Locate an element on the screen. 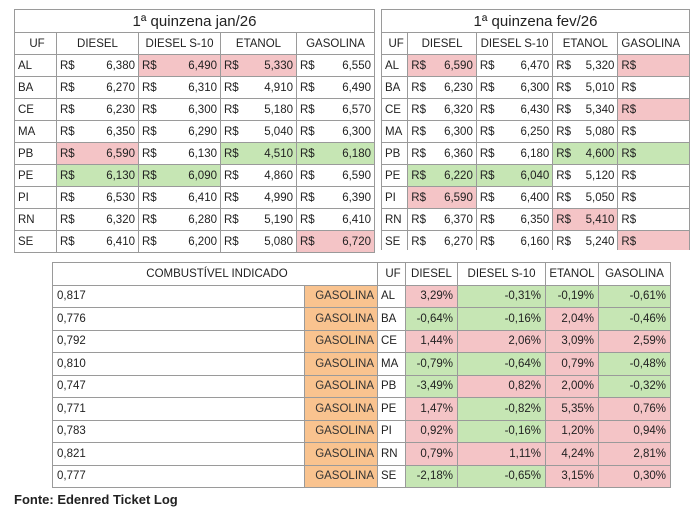 The height and width of the screenshot is (514, 690). table-row: PB R$ 6,590 R$ 6,130 R$ 4,510 R$ 6,180 is located at coordinates (194, 153).